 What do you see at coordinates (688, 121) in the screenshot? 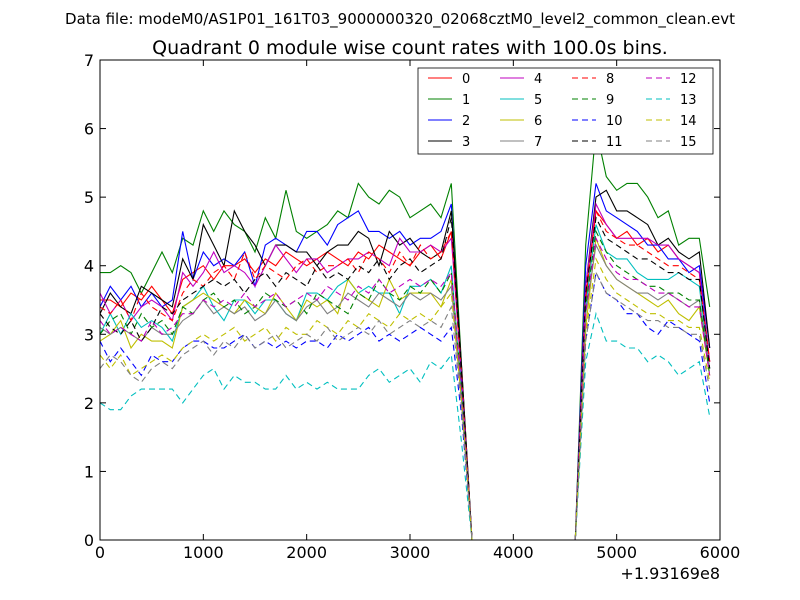
I see `legend-label-14: 14` at bounding box center [688, 121].